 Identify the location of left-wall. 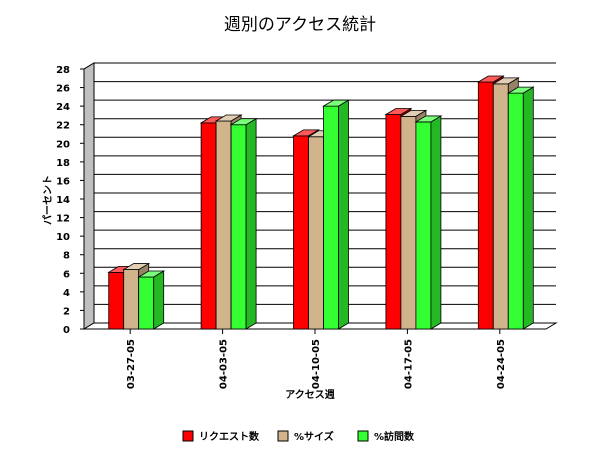
(89, 196).